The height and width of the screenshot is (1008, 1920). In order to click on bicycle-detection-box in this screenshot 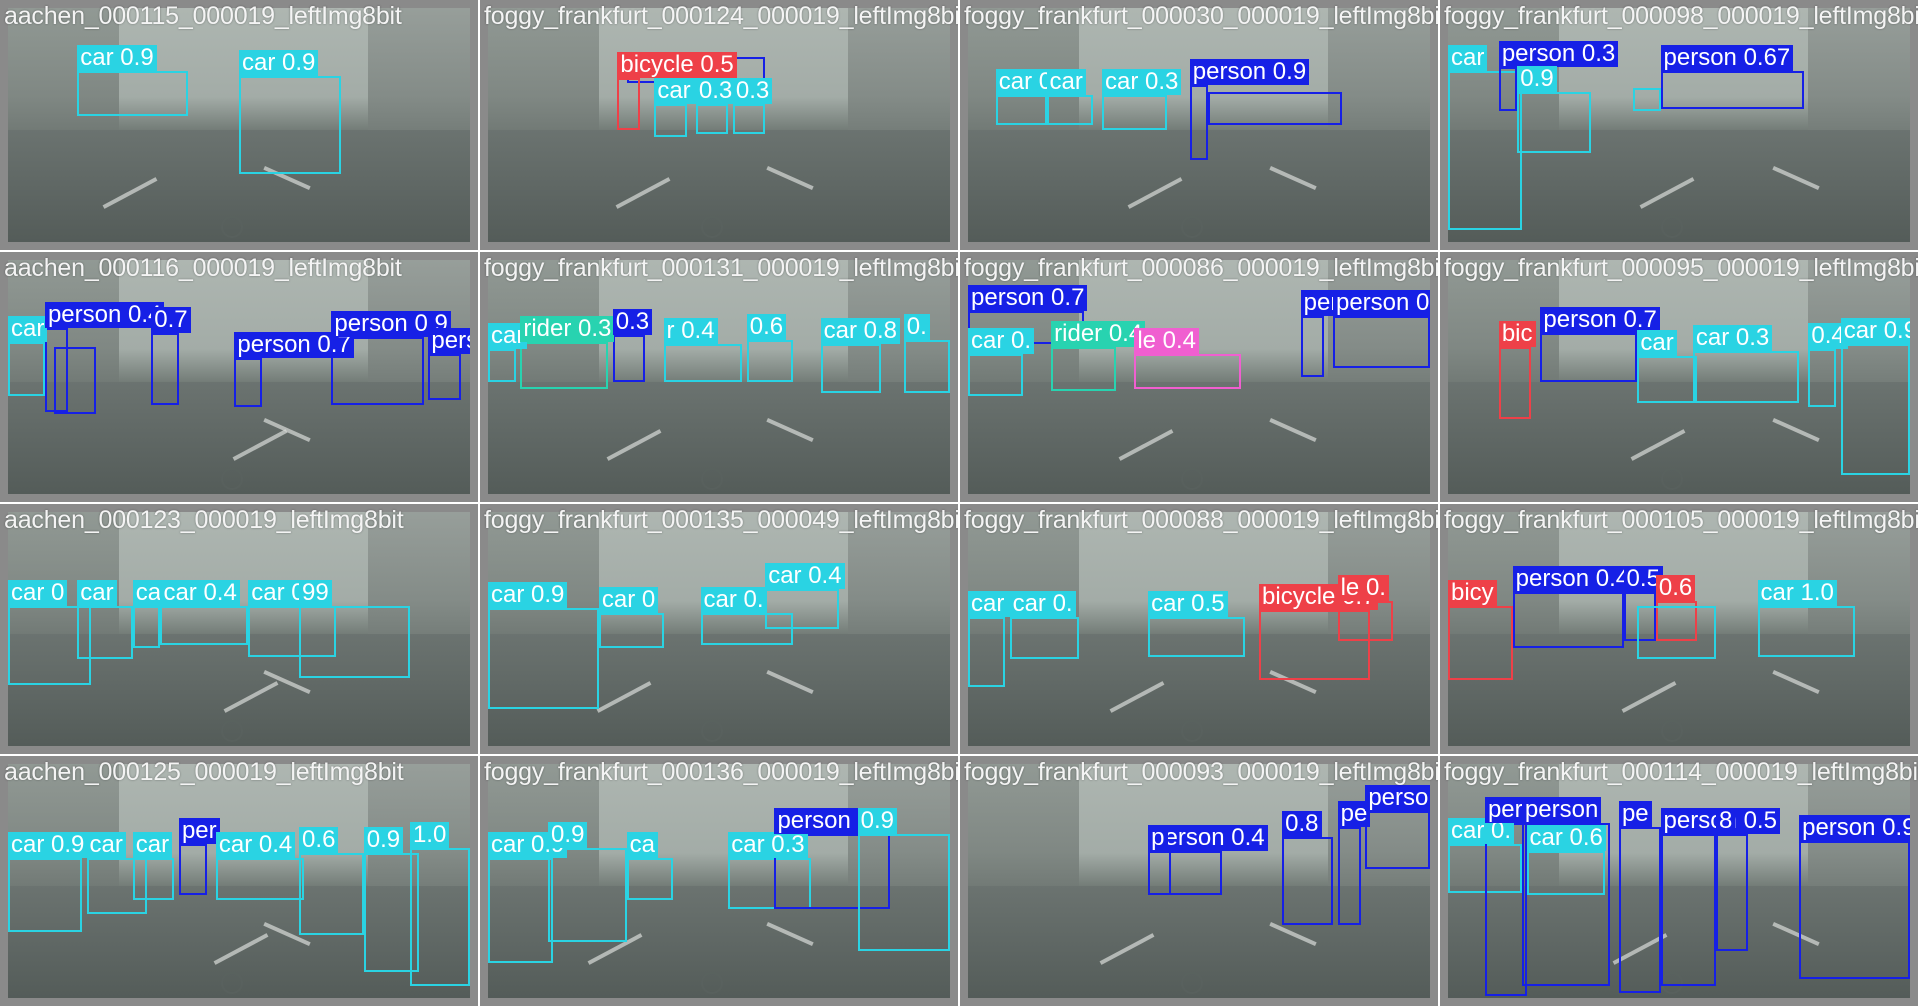, I will do `click(1480, 643)`.